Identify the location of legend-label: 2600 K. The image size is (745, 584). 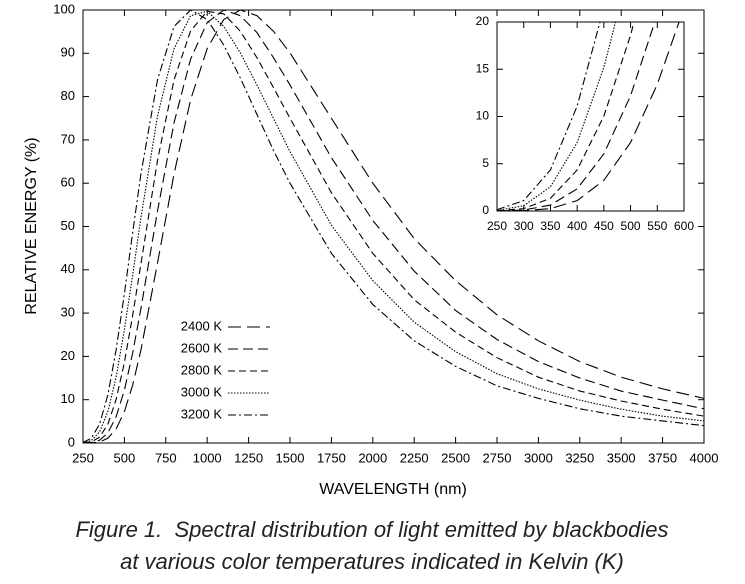
(202, 347).